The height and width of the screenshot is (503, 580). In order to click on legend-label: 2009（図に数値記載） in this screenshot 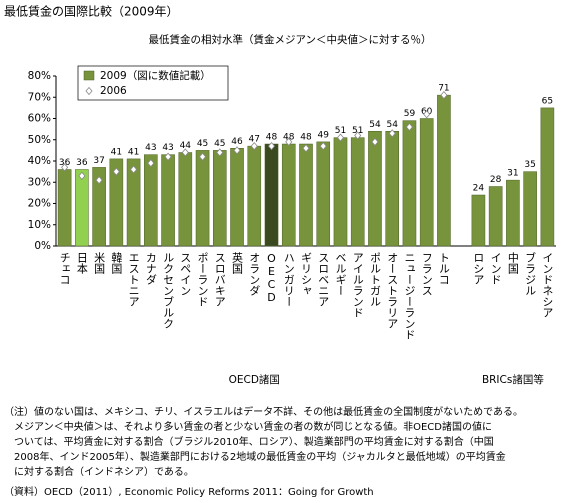, I will do `click(155, 75)`.